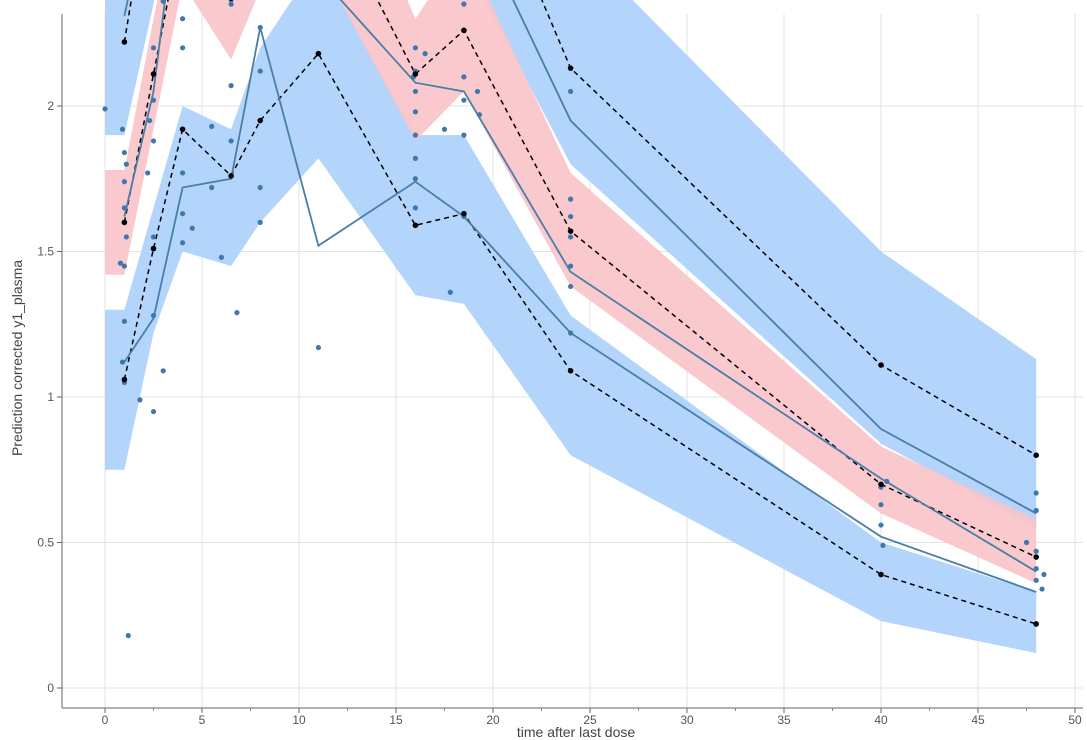  What do you see at coordinates (45, 543) in the screenshot?
I see `y-tick-label: 0.5` at bounding box center [45, 543].